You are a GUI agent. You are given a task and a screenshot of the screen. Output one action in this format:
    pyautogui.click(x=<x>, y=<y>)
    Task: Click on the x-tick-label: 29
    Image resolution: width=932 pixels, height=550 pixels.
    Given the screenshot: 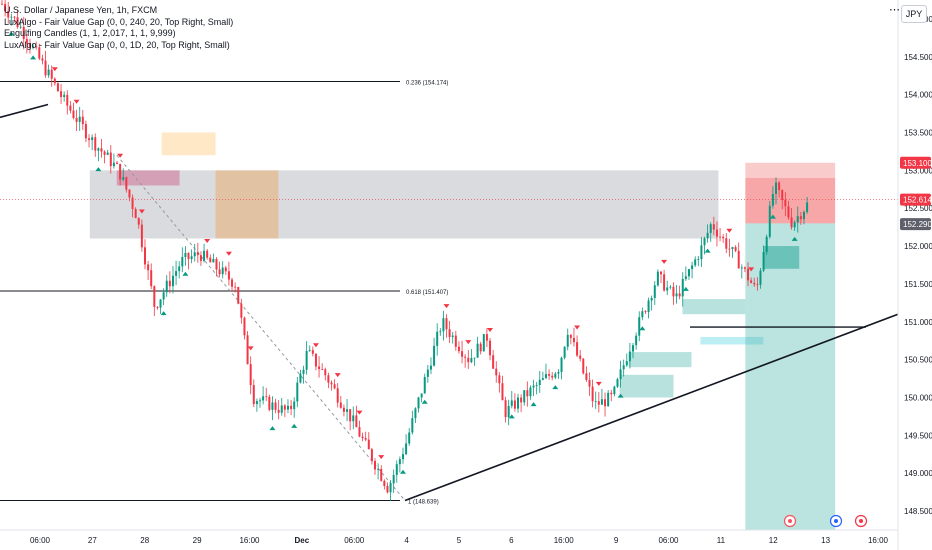 What is the action you would take?
    pyautogui.click(x=197, y=540)
    